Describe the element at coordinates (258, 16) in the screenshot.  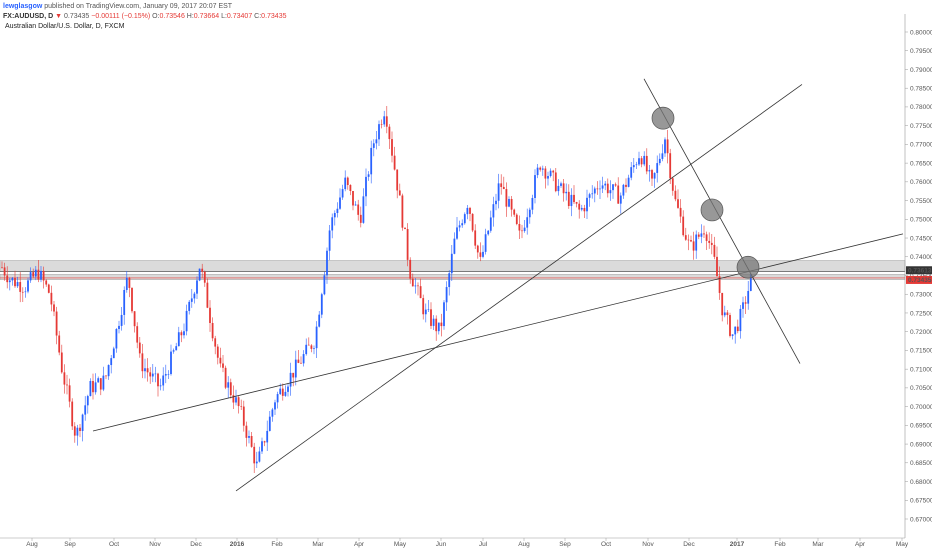
I see `close-label: C:` at that location.